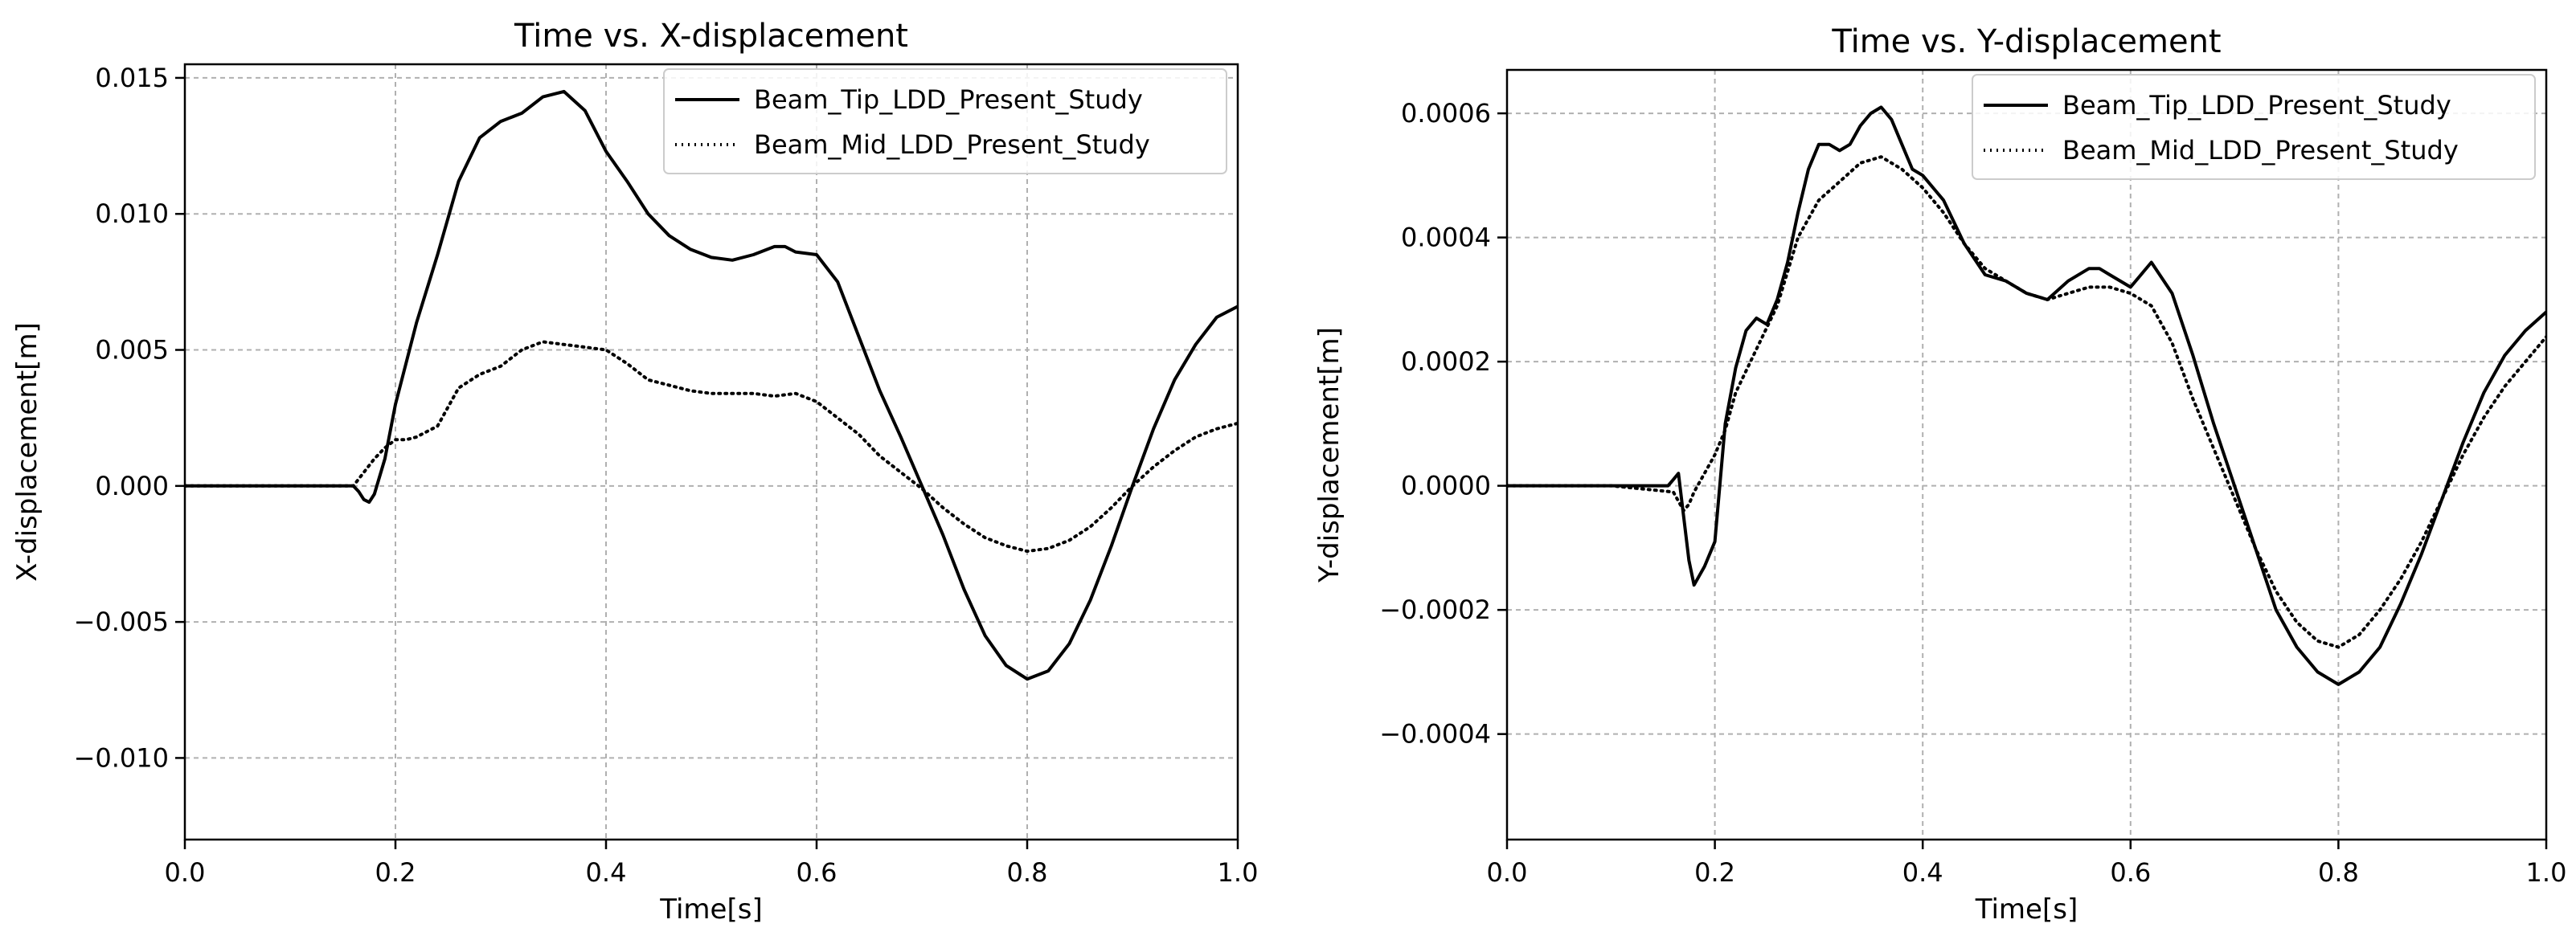  Describe the element at coordinates (2026, 41) in the screenshot. I see `chart-title-y: Time vs. Y-displacement` at that location.